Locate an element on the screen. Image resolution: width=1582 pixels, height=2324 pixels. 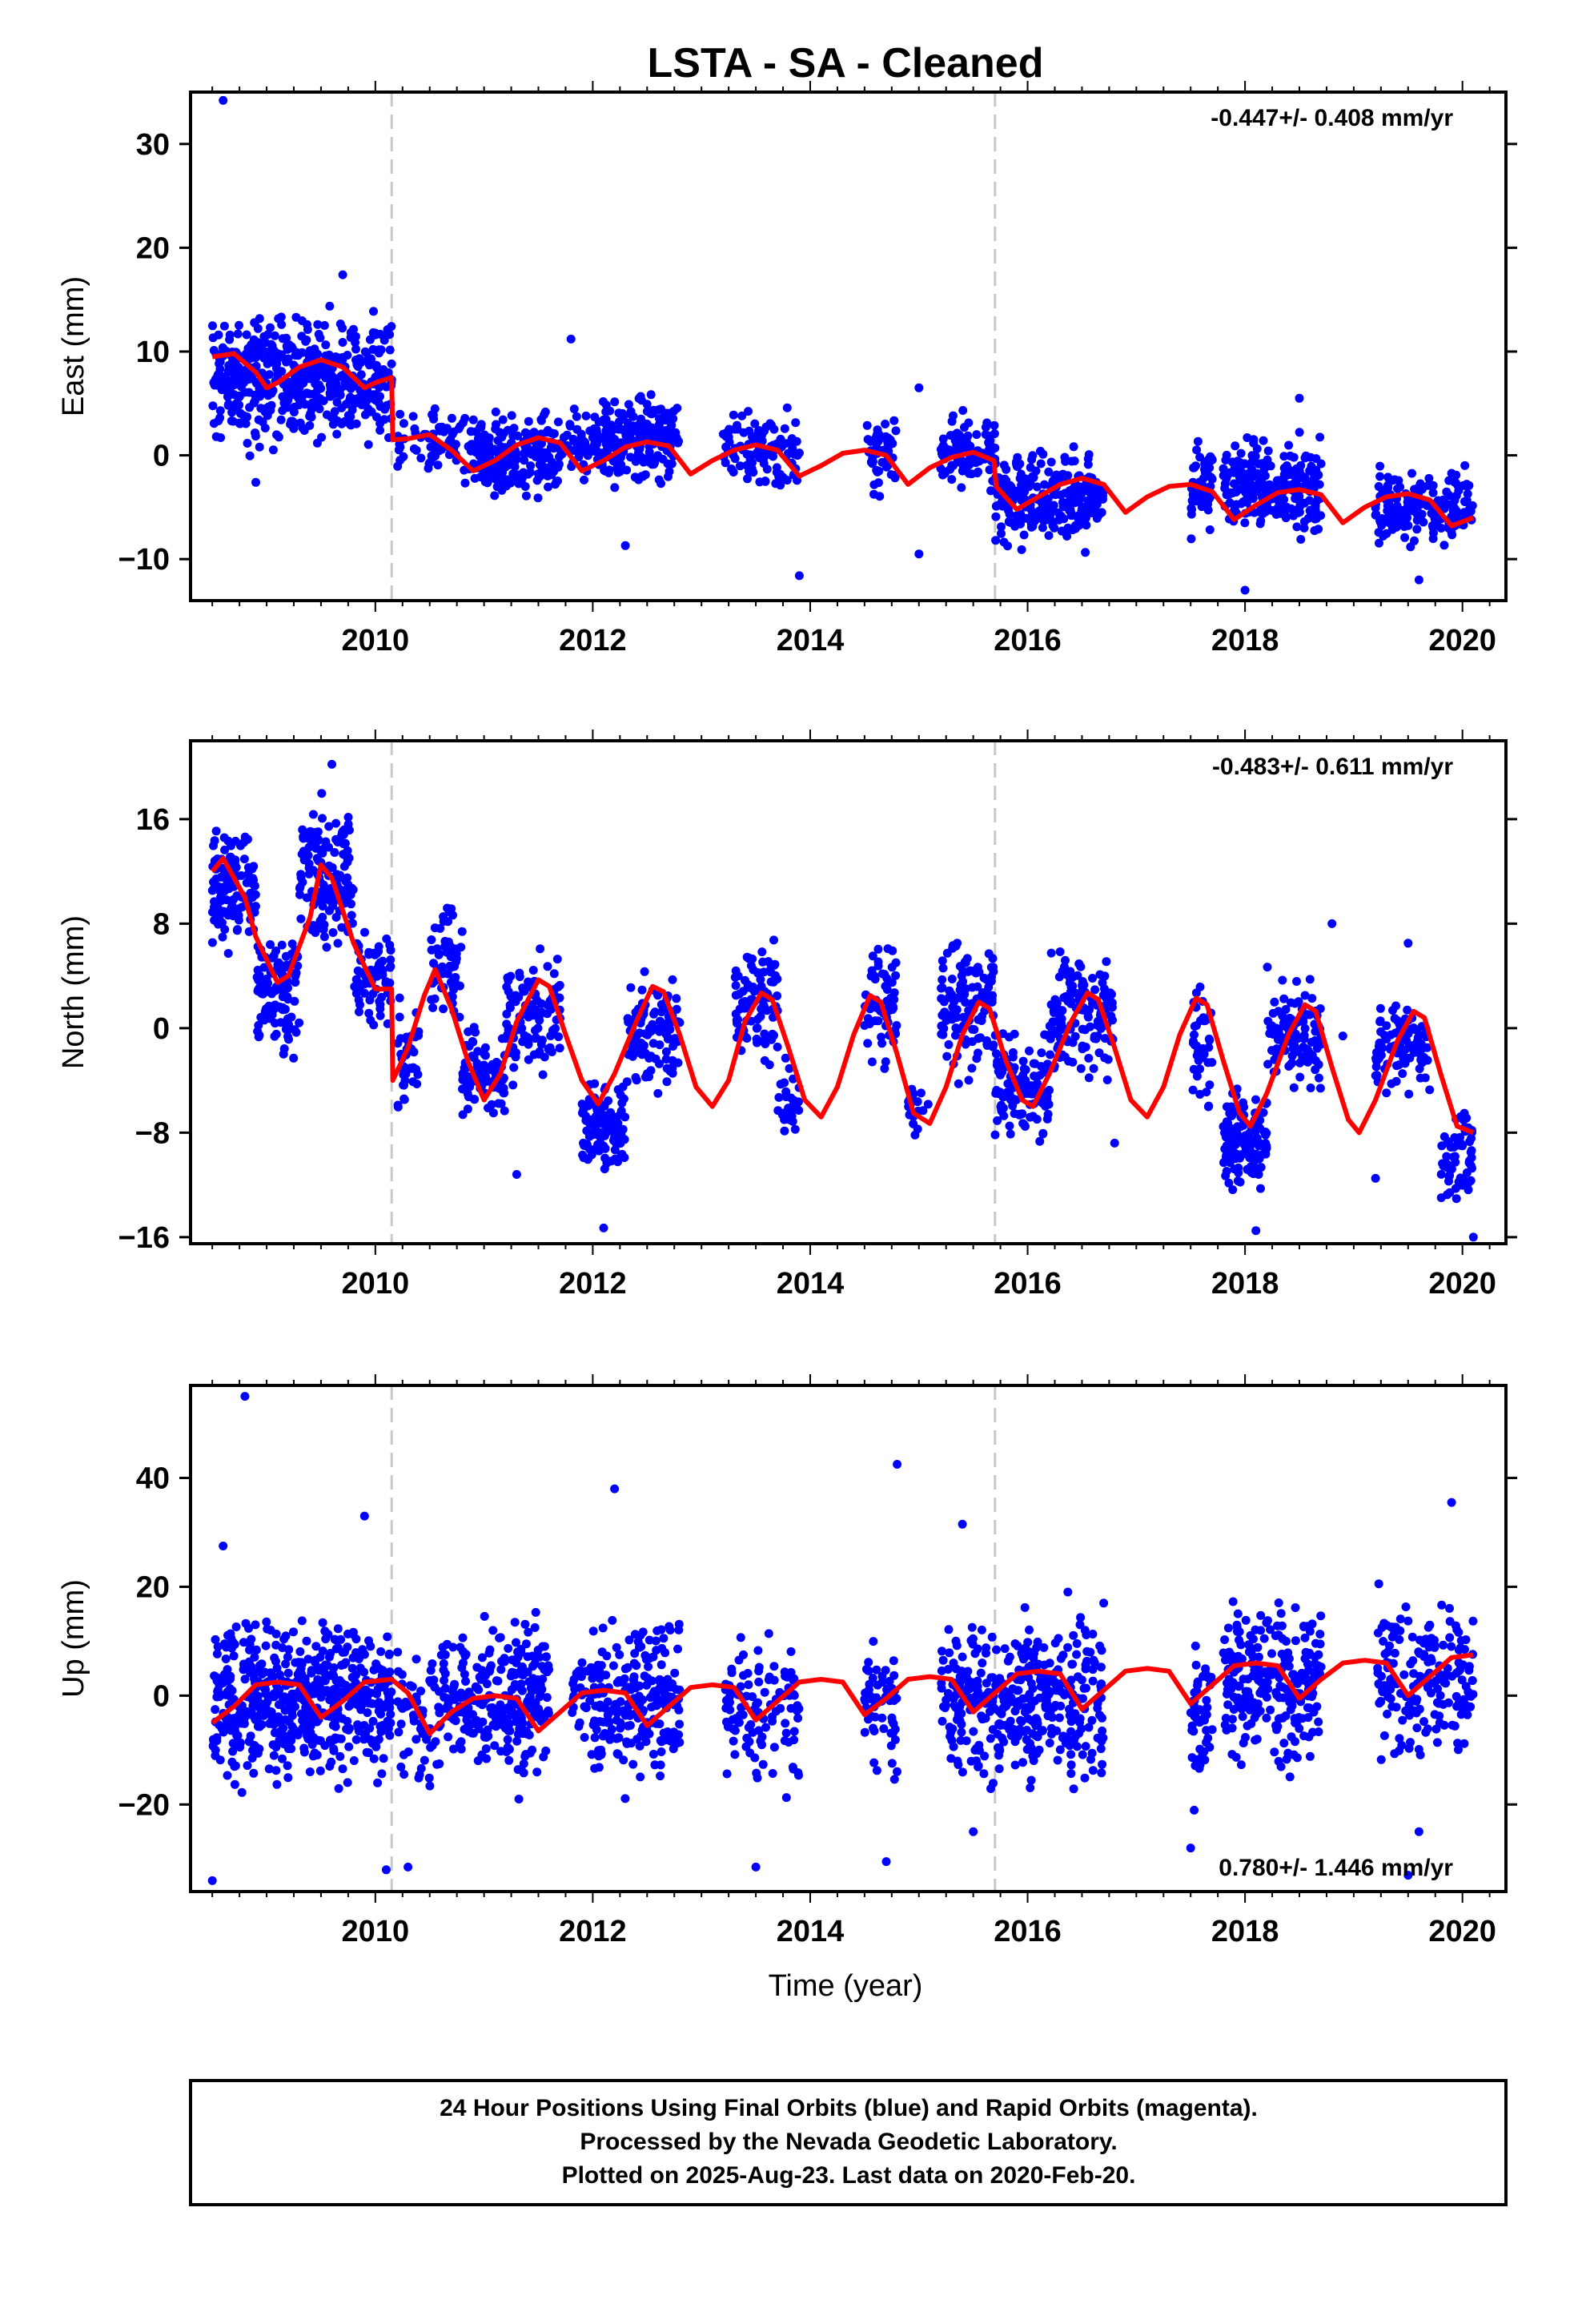
east-y-axis-label: East (mm) is located at coordinates (74, 346).